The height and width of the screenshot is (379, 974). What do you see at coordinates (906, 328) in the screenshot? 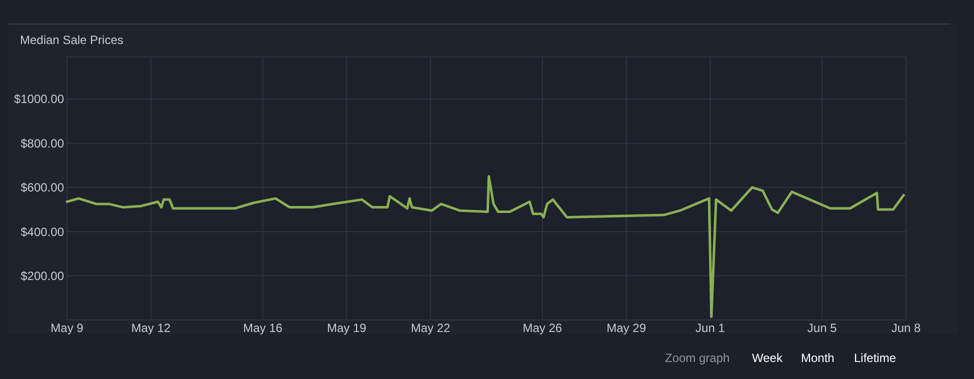
I see `x-tick-label: Jun 8` at bounding box center [906, 328].